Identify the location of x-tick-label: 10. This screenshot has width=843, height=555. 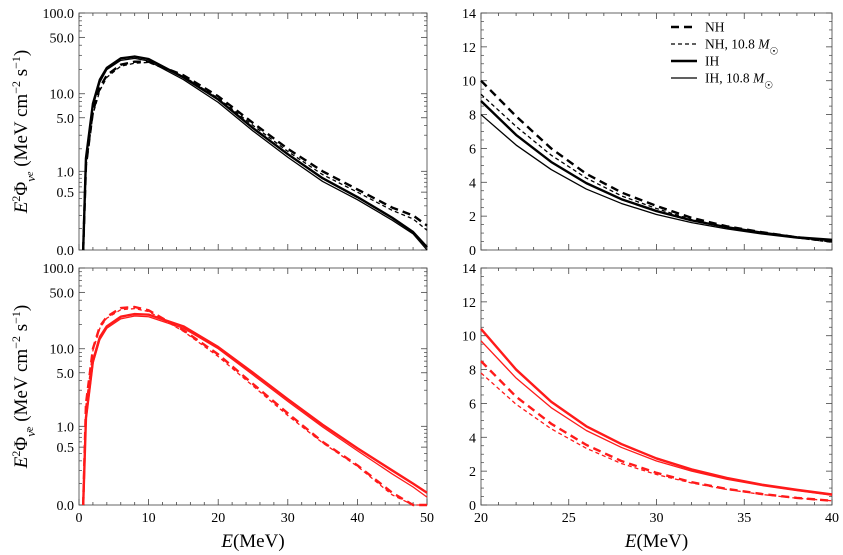
(149, 518).